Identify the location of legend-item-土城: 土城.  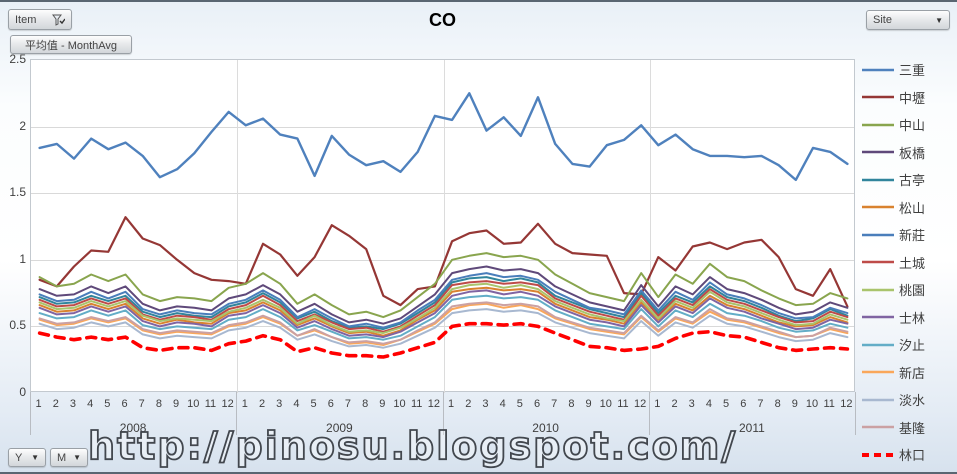
(908, 263).